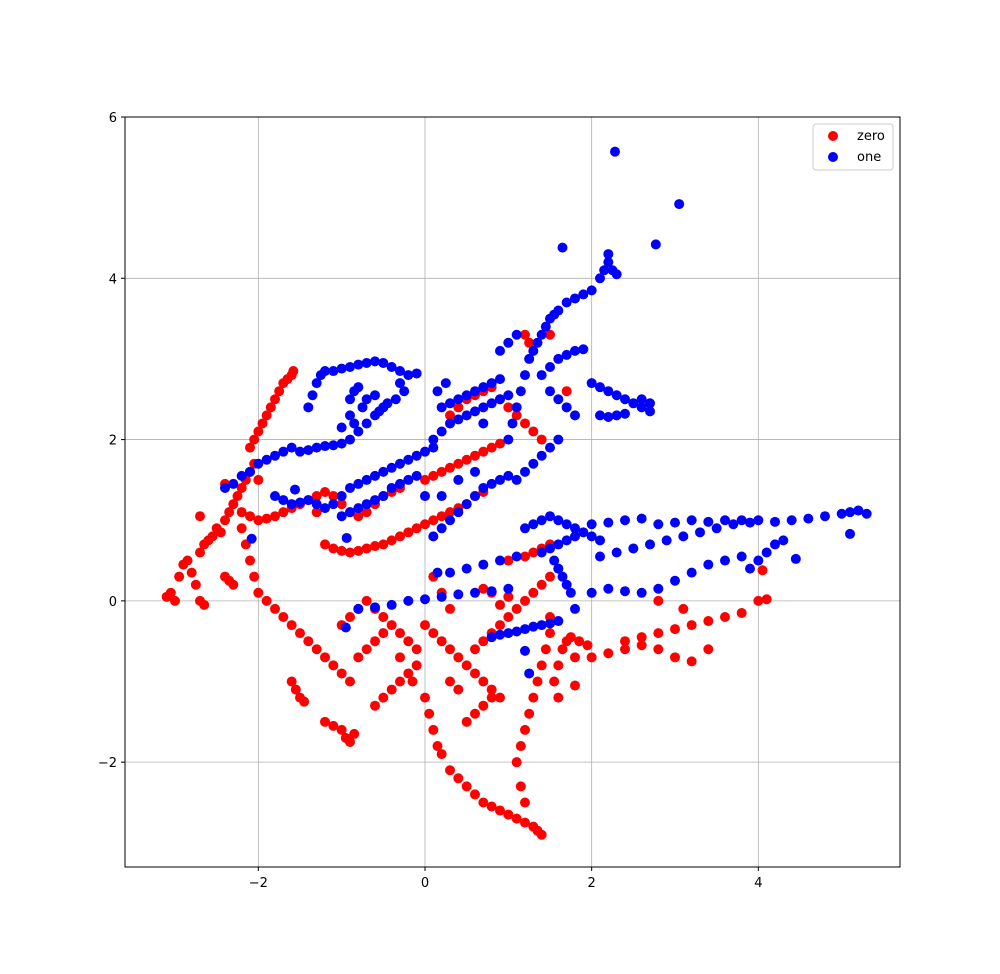 The width and height of the screenshot is (1000, 974). Describe the element at coordinates (113, 441) in the screenshot. I see `y-tick-label: 2` at that location.